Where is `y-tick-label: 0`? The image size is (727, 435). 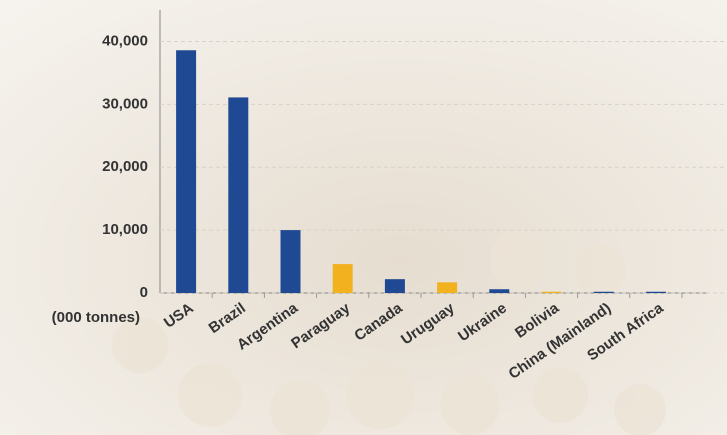 y-tick-label: 0 is located at coordinates (144, 292).